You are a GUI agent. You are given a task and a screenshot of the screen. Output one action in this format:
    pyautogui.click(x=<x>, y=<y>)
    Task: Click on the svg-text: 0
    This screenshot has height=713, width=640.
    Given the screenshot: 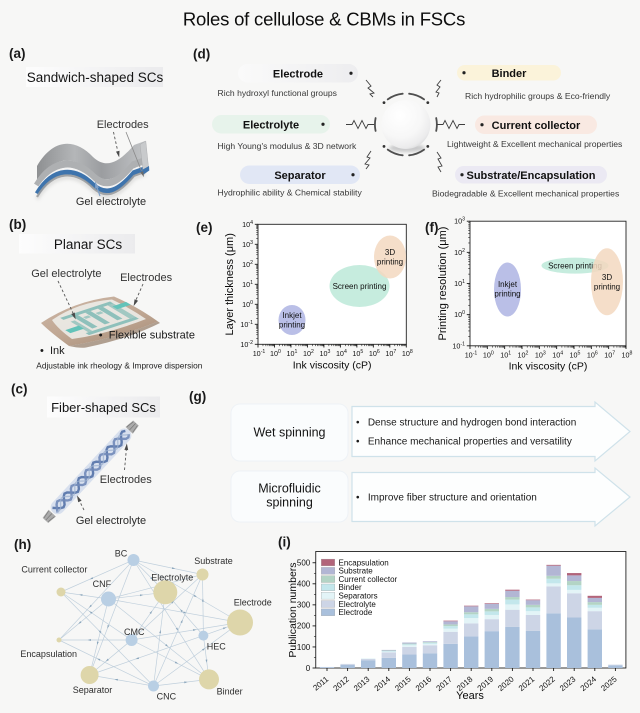 What is the action you would take?
    pyautogui.click(x=308, y=668)
    